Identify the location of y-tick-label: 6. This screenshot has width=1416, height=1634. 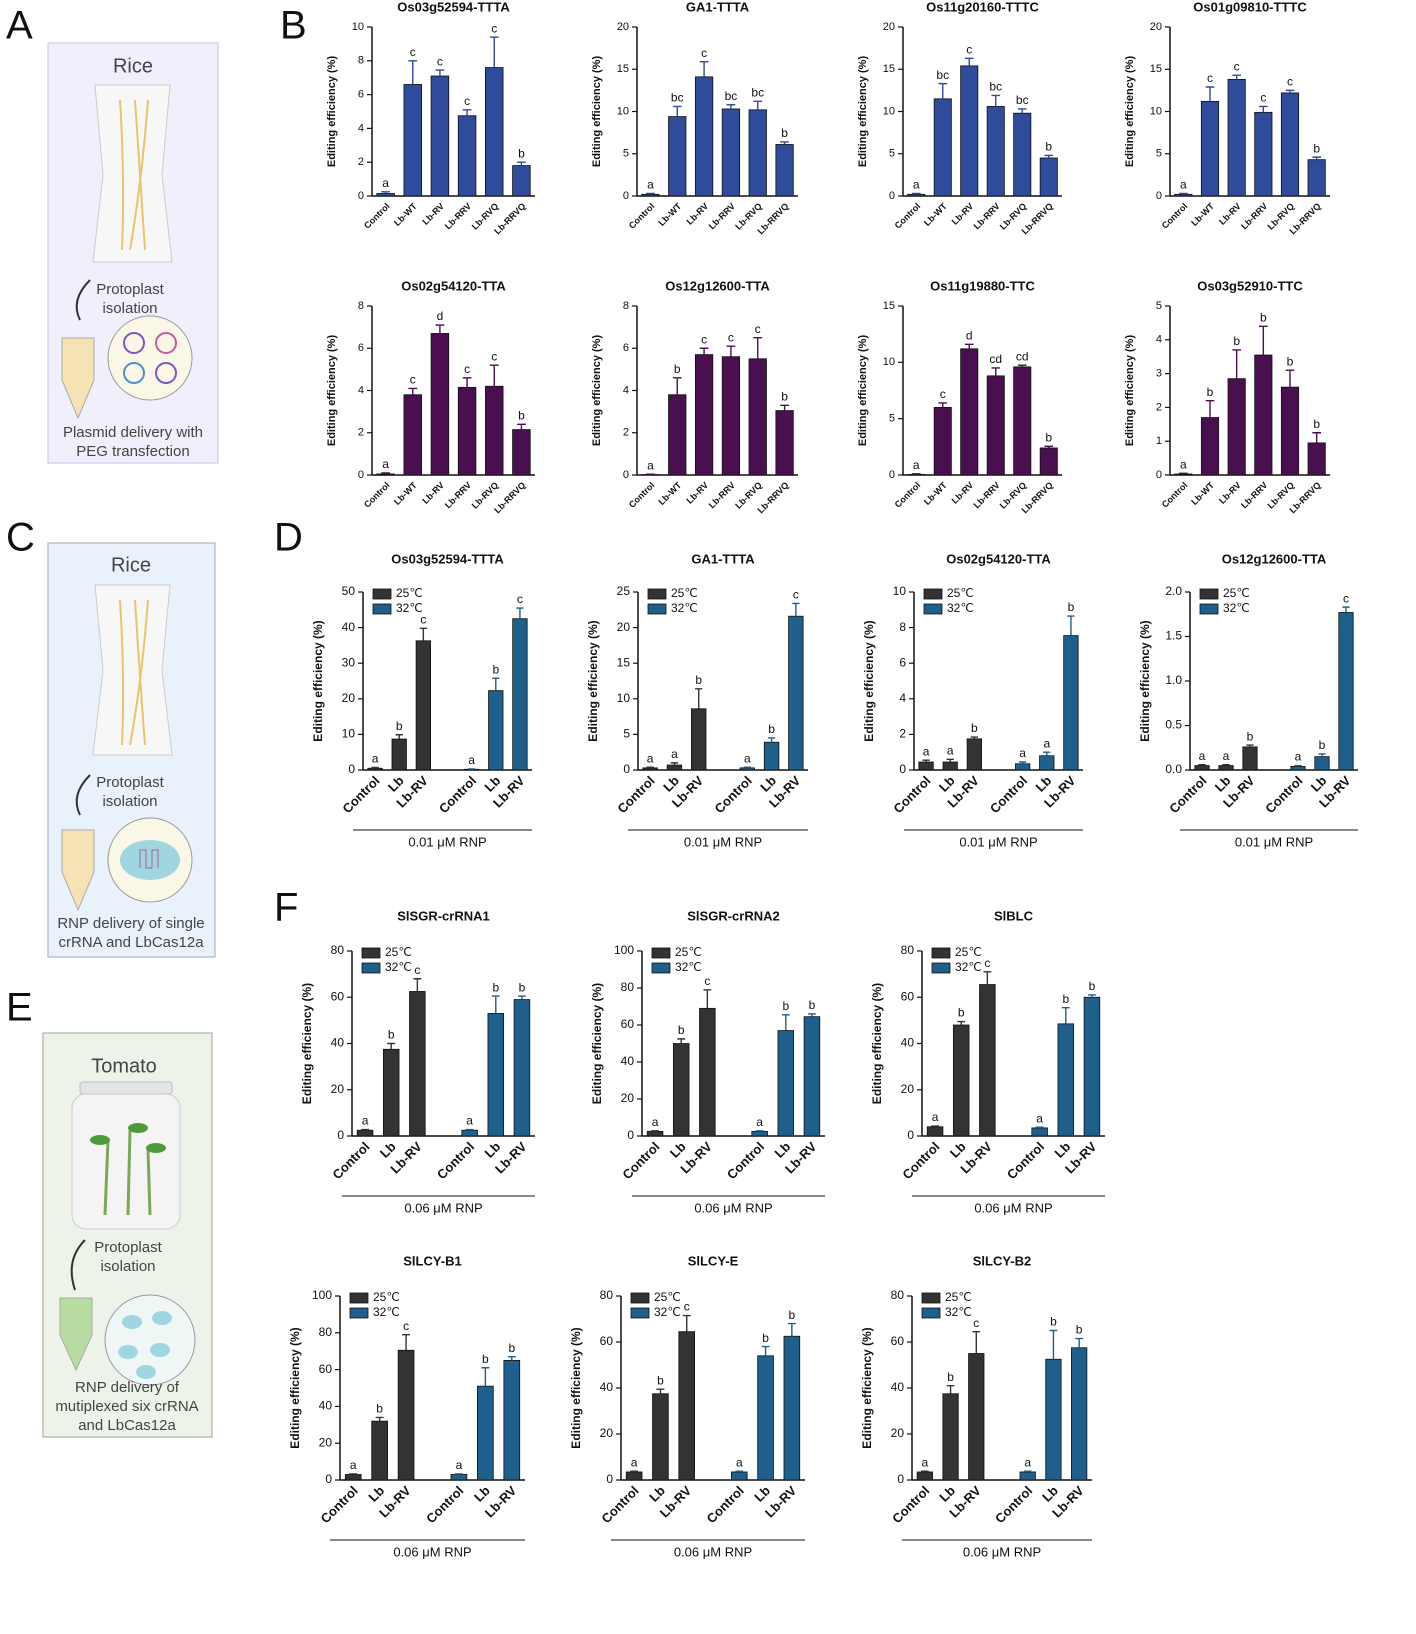
(626, 348).